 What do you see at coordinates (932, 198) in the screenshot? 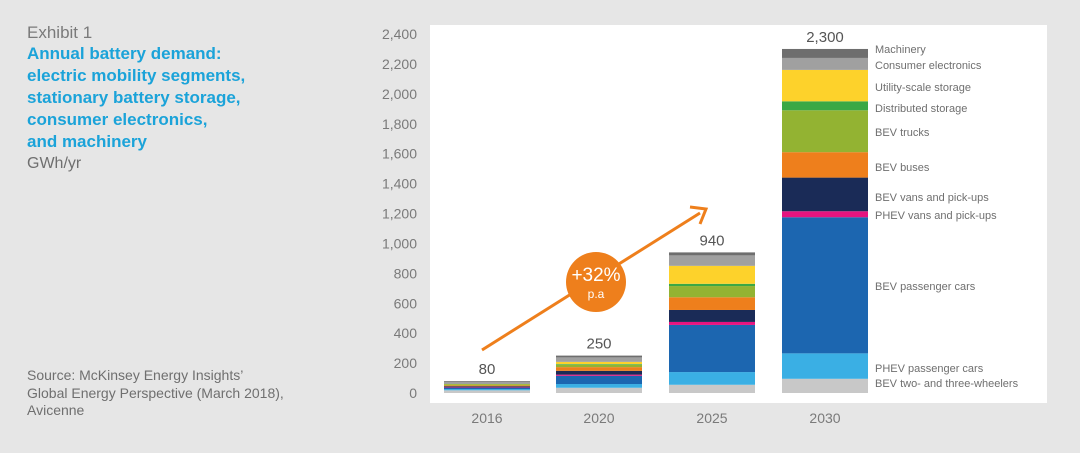
I see `legend-label: BEV vans and pick-ups` at bounding box center [932, 198].